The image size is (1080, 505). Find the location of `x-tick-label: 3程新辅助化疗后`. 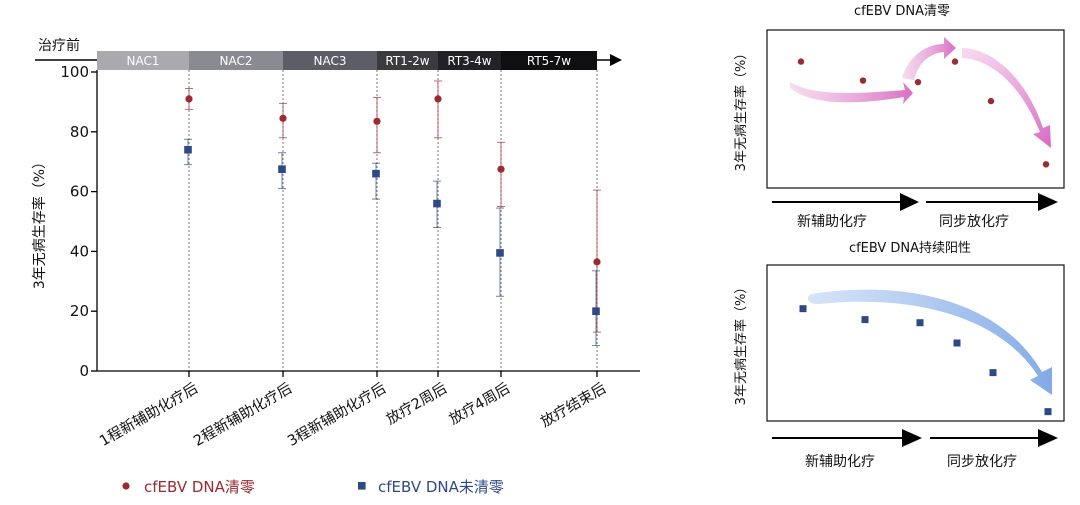

x-tick-label: 3程新辅助化疗后 is located at coordinates (337, 415).